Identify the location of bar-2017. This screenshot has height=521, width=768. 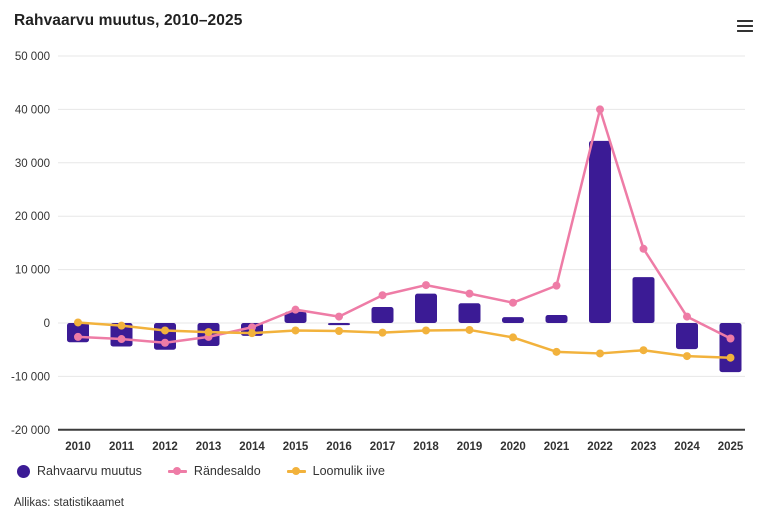
(382, 314).